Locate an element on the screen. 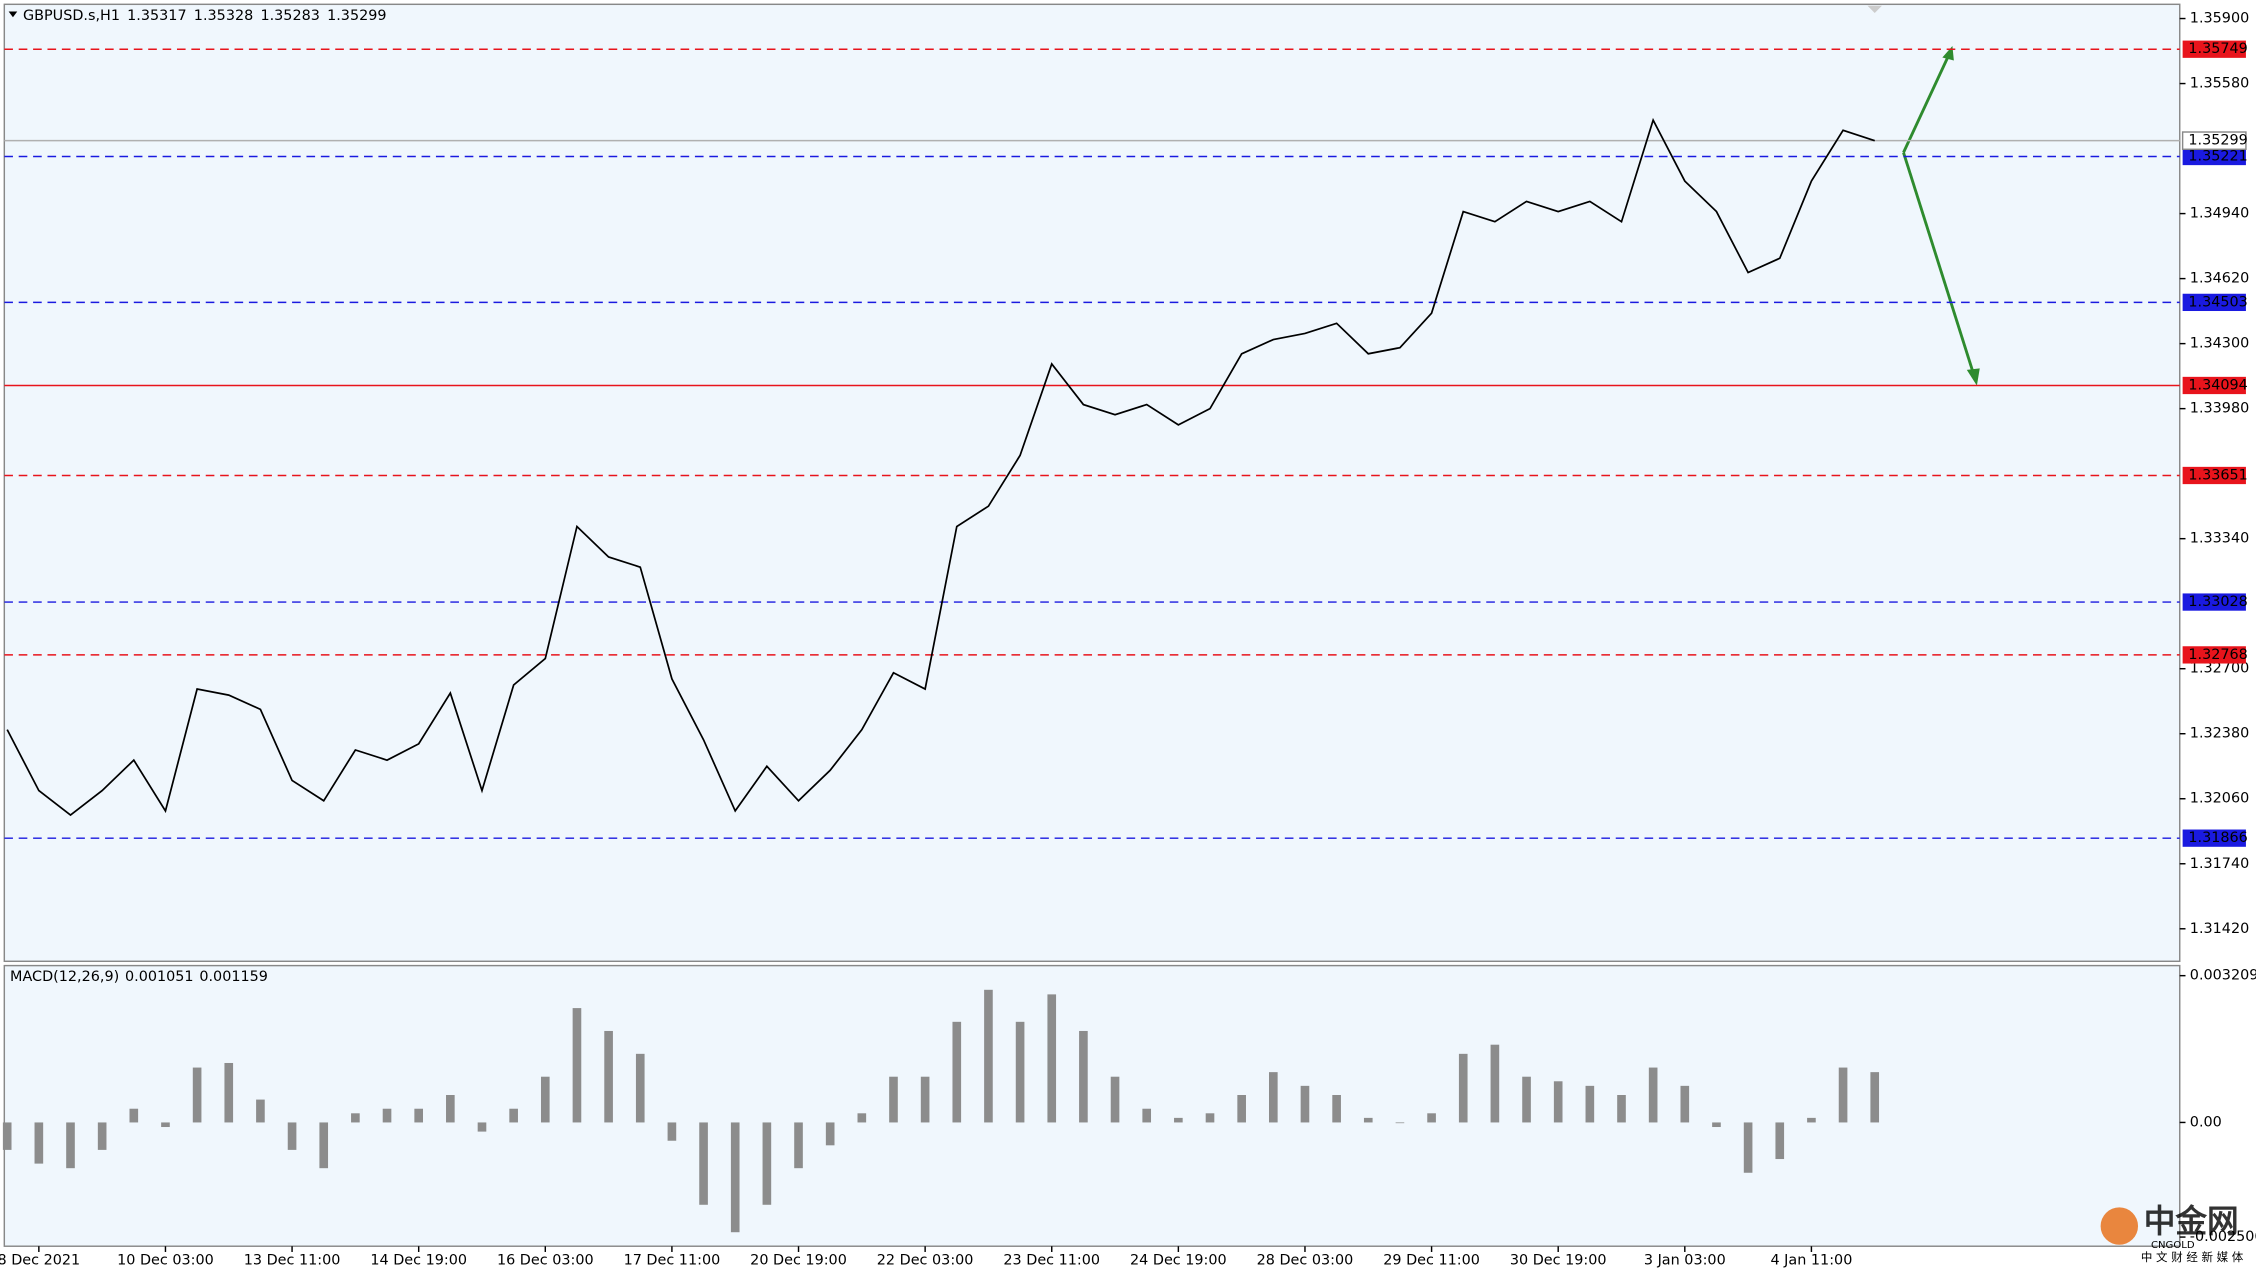  watermark-brand: CNGOLD is located at coordinates (2173, 1245).